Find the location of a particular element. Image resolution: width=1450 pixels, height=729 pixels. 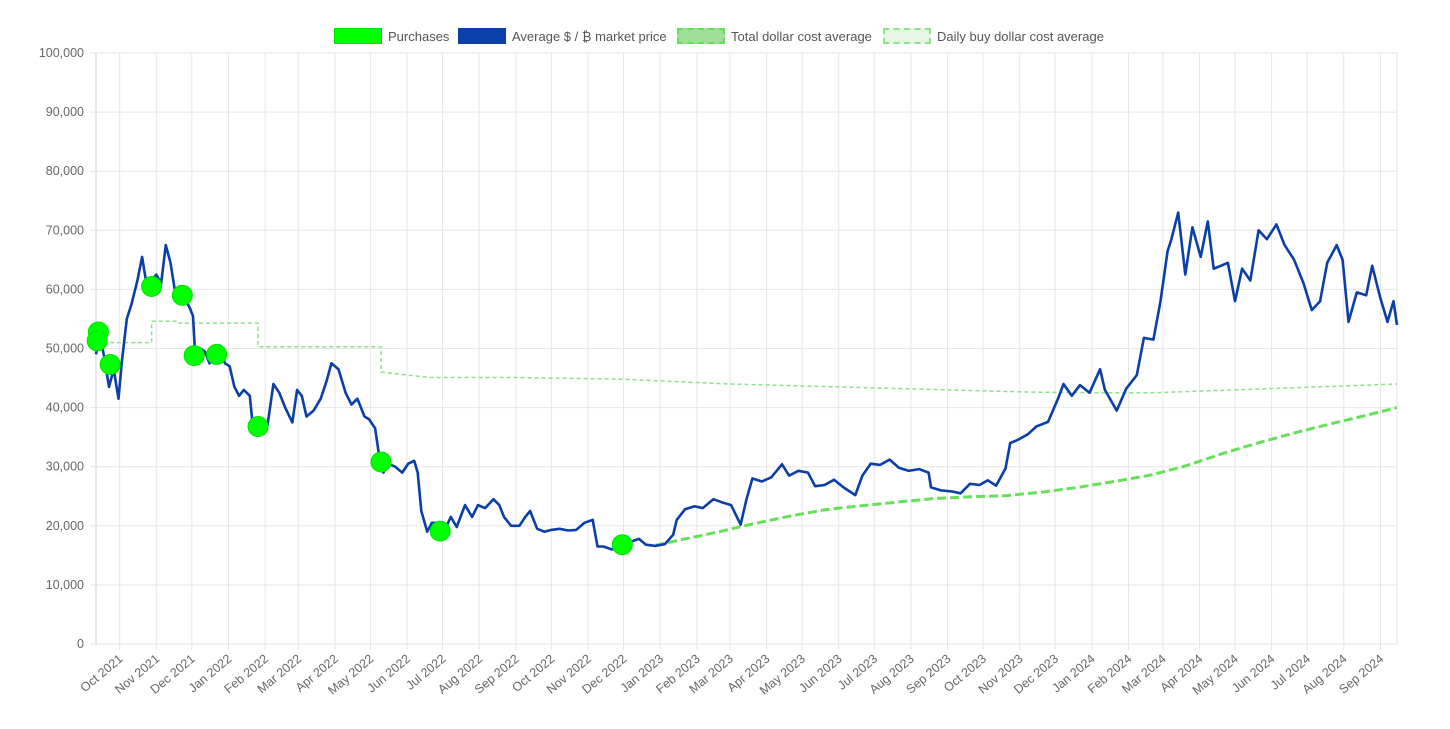

y-tick-label: 90,000 is located at coordinates (65, 112).